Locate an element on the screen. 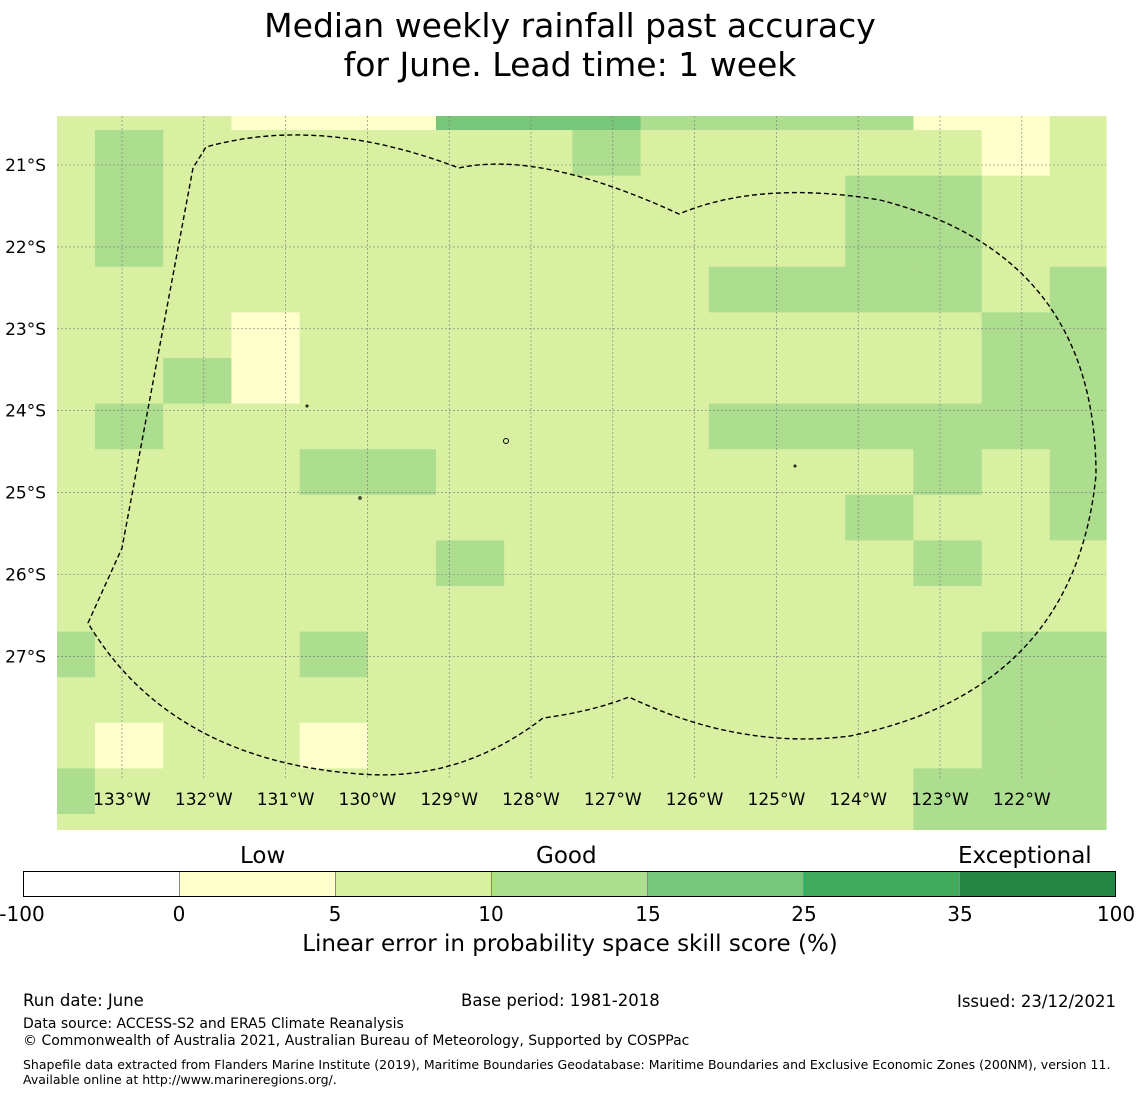 The width and height of the screenshot is (1140, 1095). title-line-2: for June. Lead time: 1 week is located at coordinates (570, 64).